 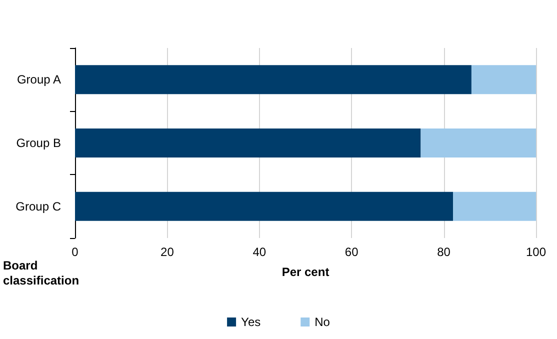 I want to click on x-tick-label: 60, so click(x=351, y=252).